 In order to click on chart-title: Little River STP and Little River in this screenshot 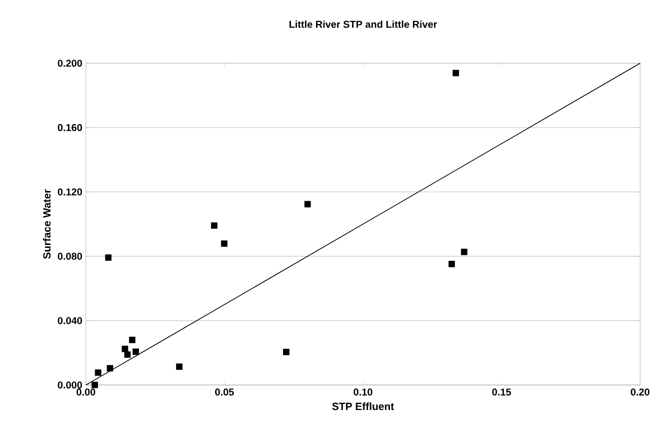, I will do `click(363, 24)`.